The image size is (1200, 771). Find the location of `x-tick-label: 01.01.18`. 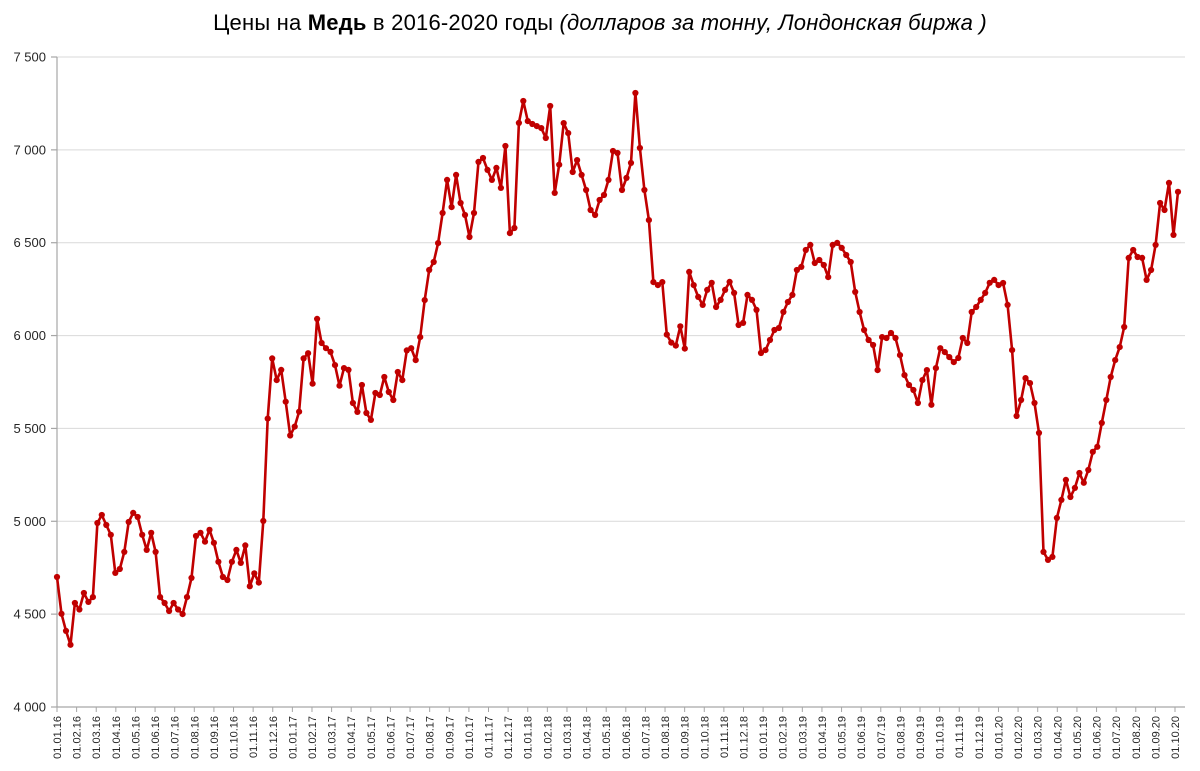

x-tick-label: 01.01.18 is located at coordinates (529, 737).